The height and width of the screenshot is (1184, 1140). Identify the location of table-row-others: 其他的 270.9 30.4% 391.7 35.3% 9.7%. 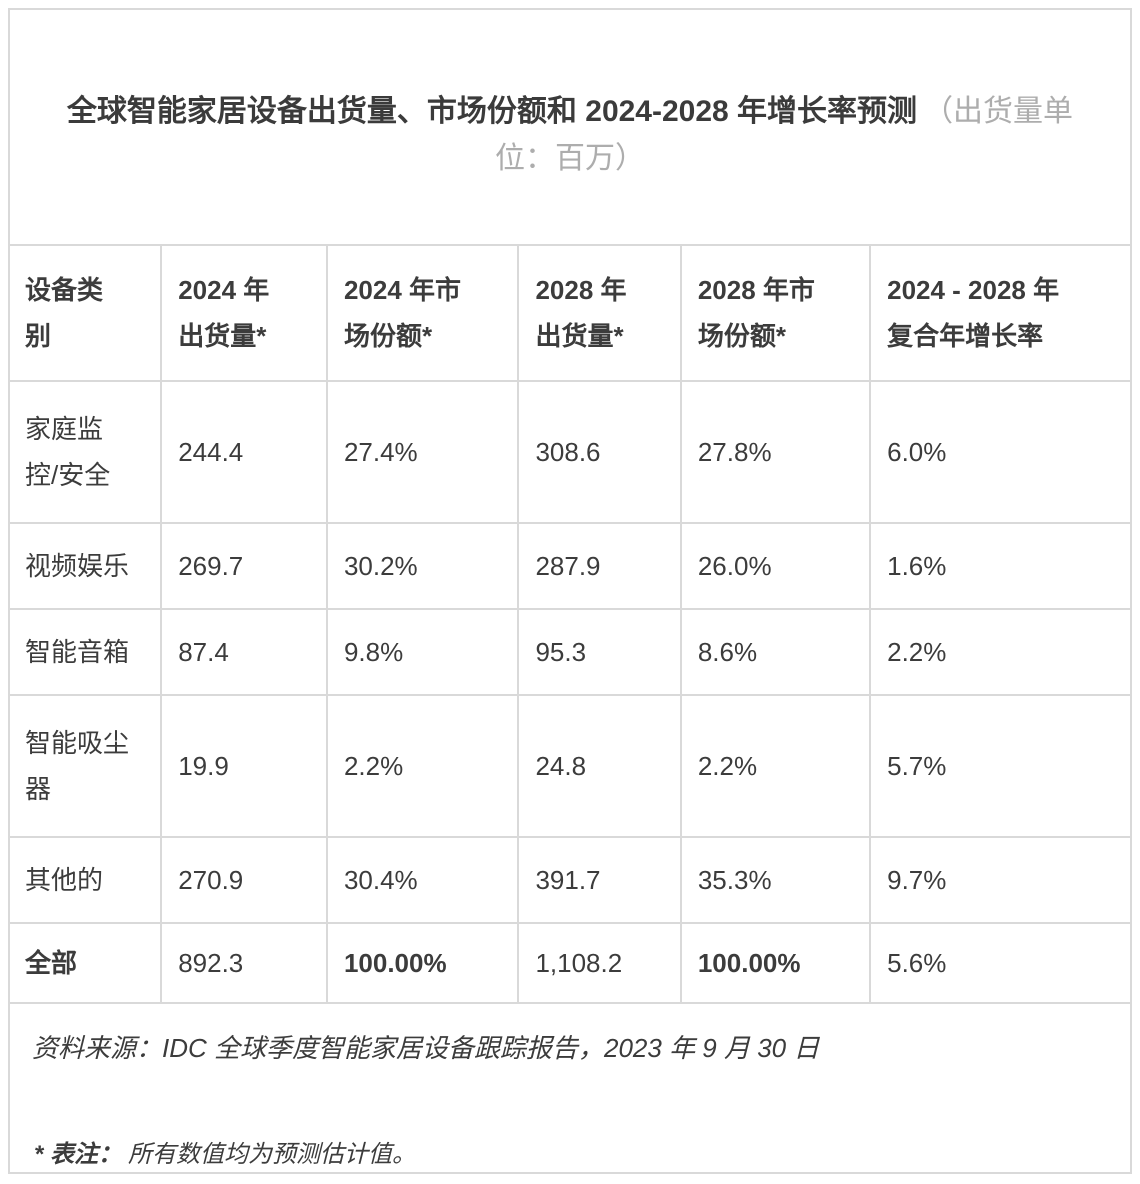
(570, 880).